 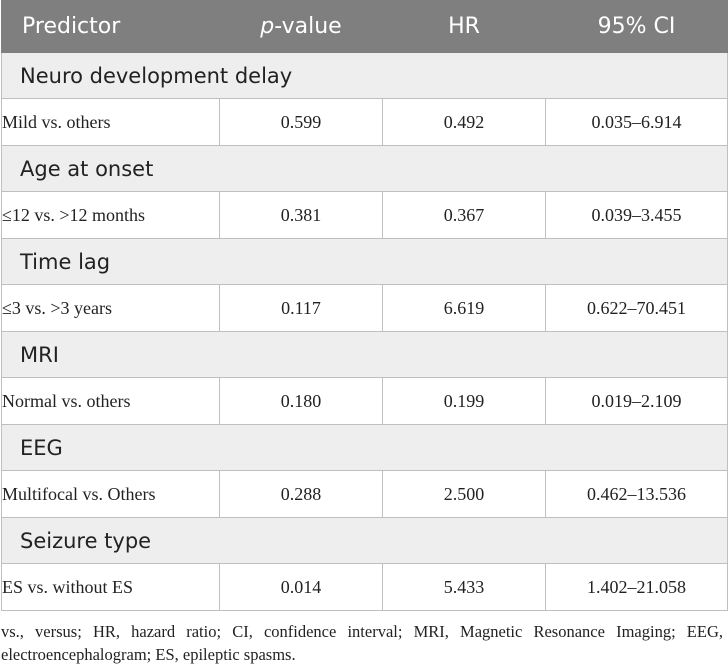 I want to click on cell-hr: 2.500, so click(x=464, y=494).